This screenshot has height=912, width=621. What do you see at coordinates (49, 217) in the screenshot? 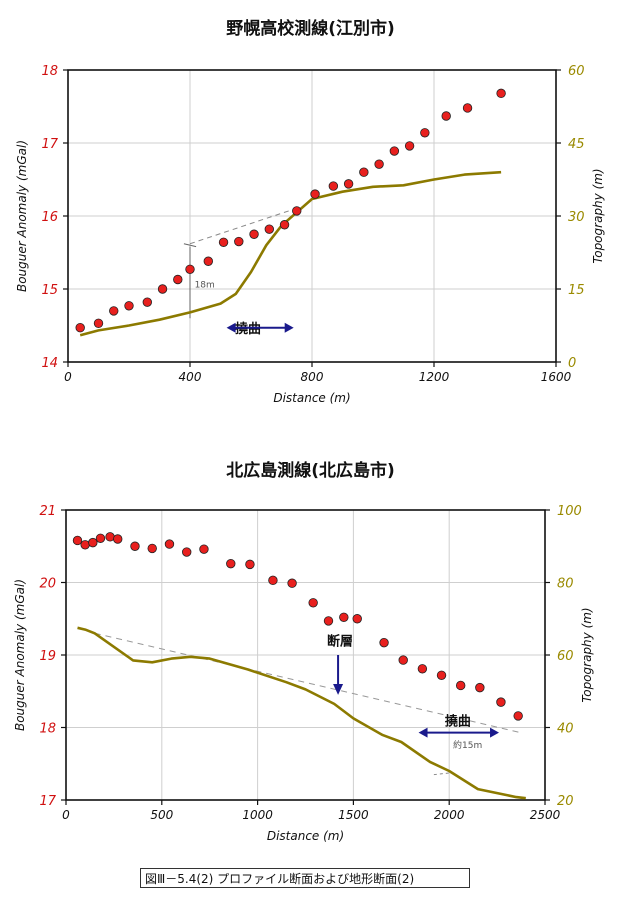
I see `y-tick-label: 16` at bounding box center [49, 217].